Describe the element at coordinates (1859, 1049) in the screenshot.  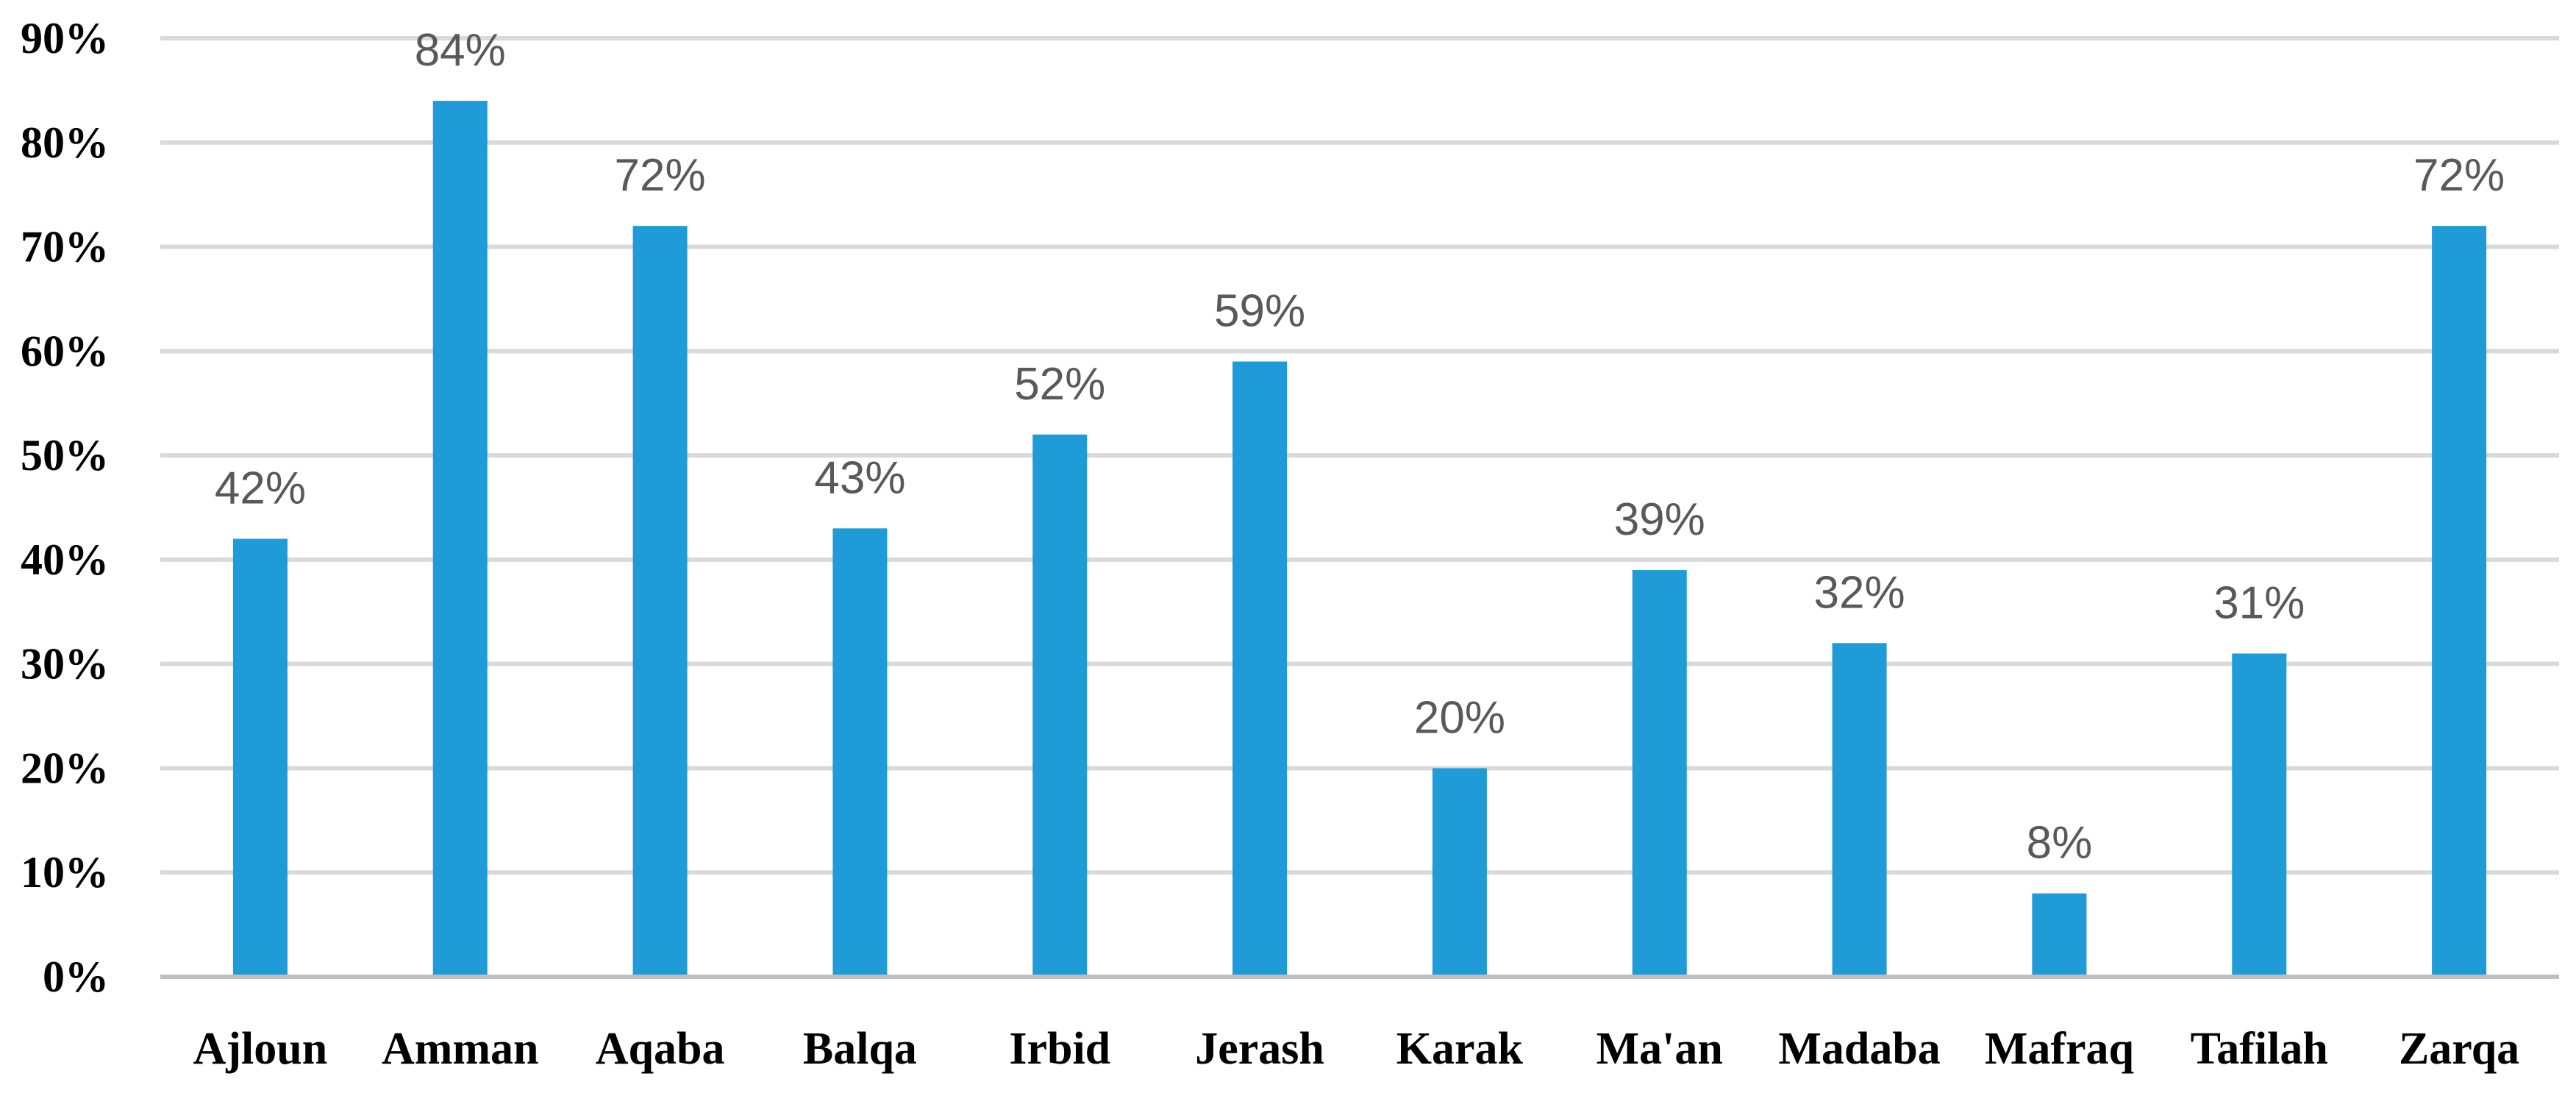
I see `x-tick-label: Madaba` at that location.